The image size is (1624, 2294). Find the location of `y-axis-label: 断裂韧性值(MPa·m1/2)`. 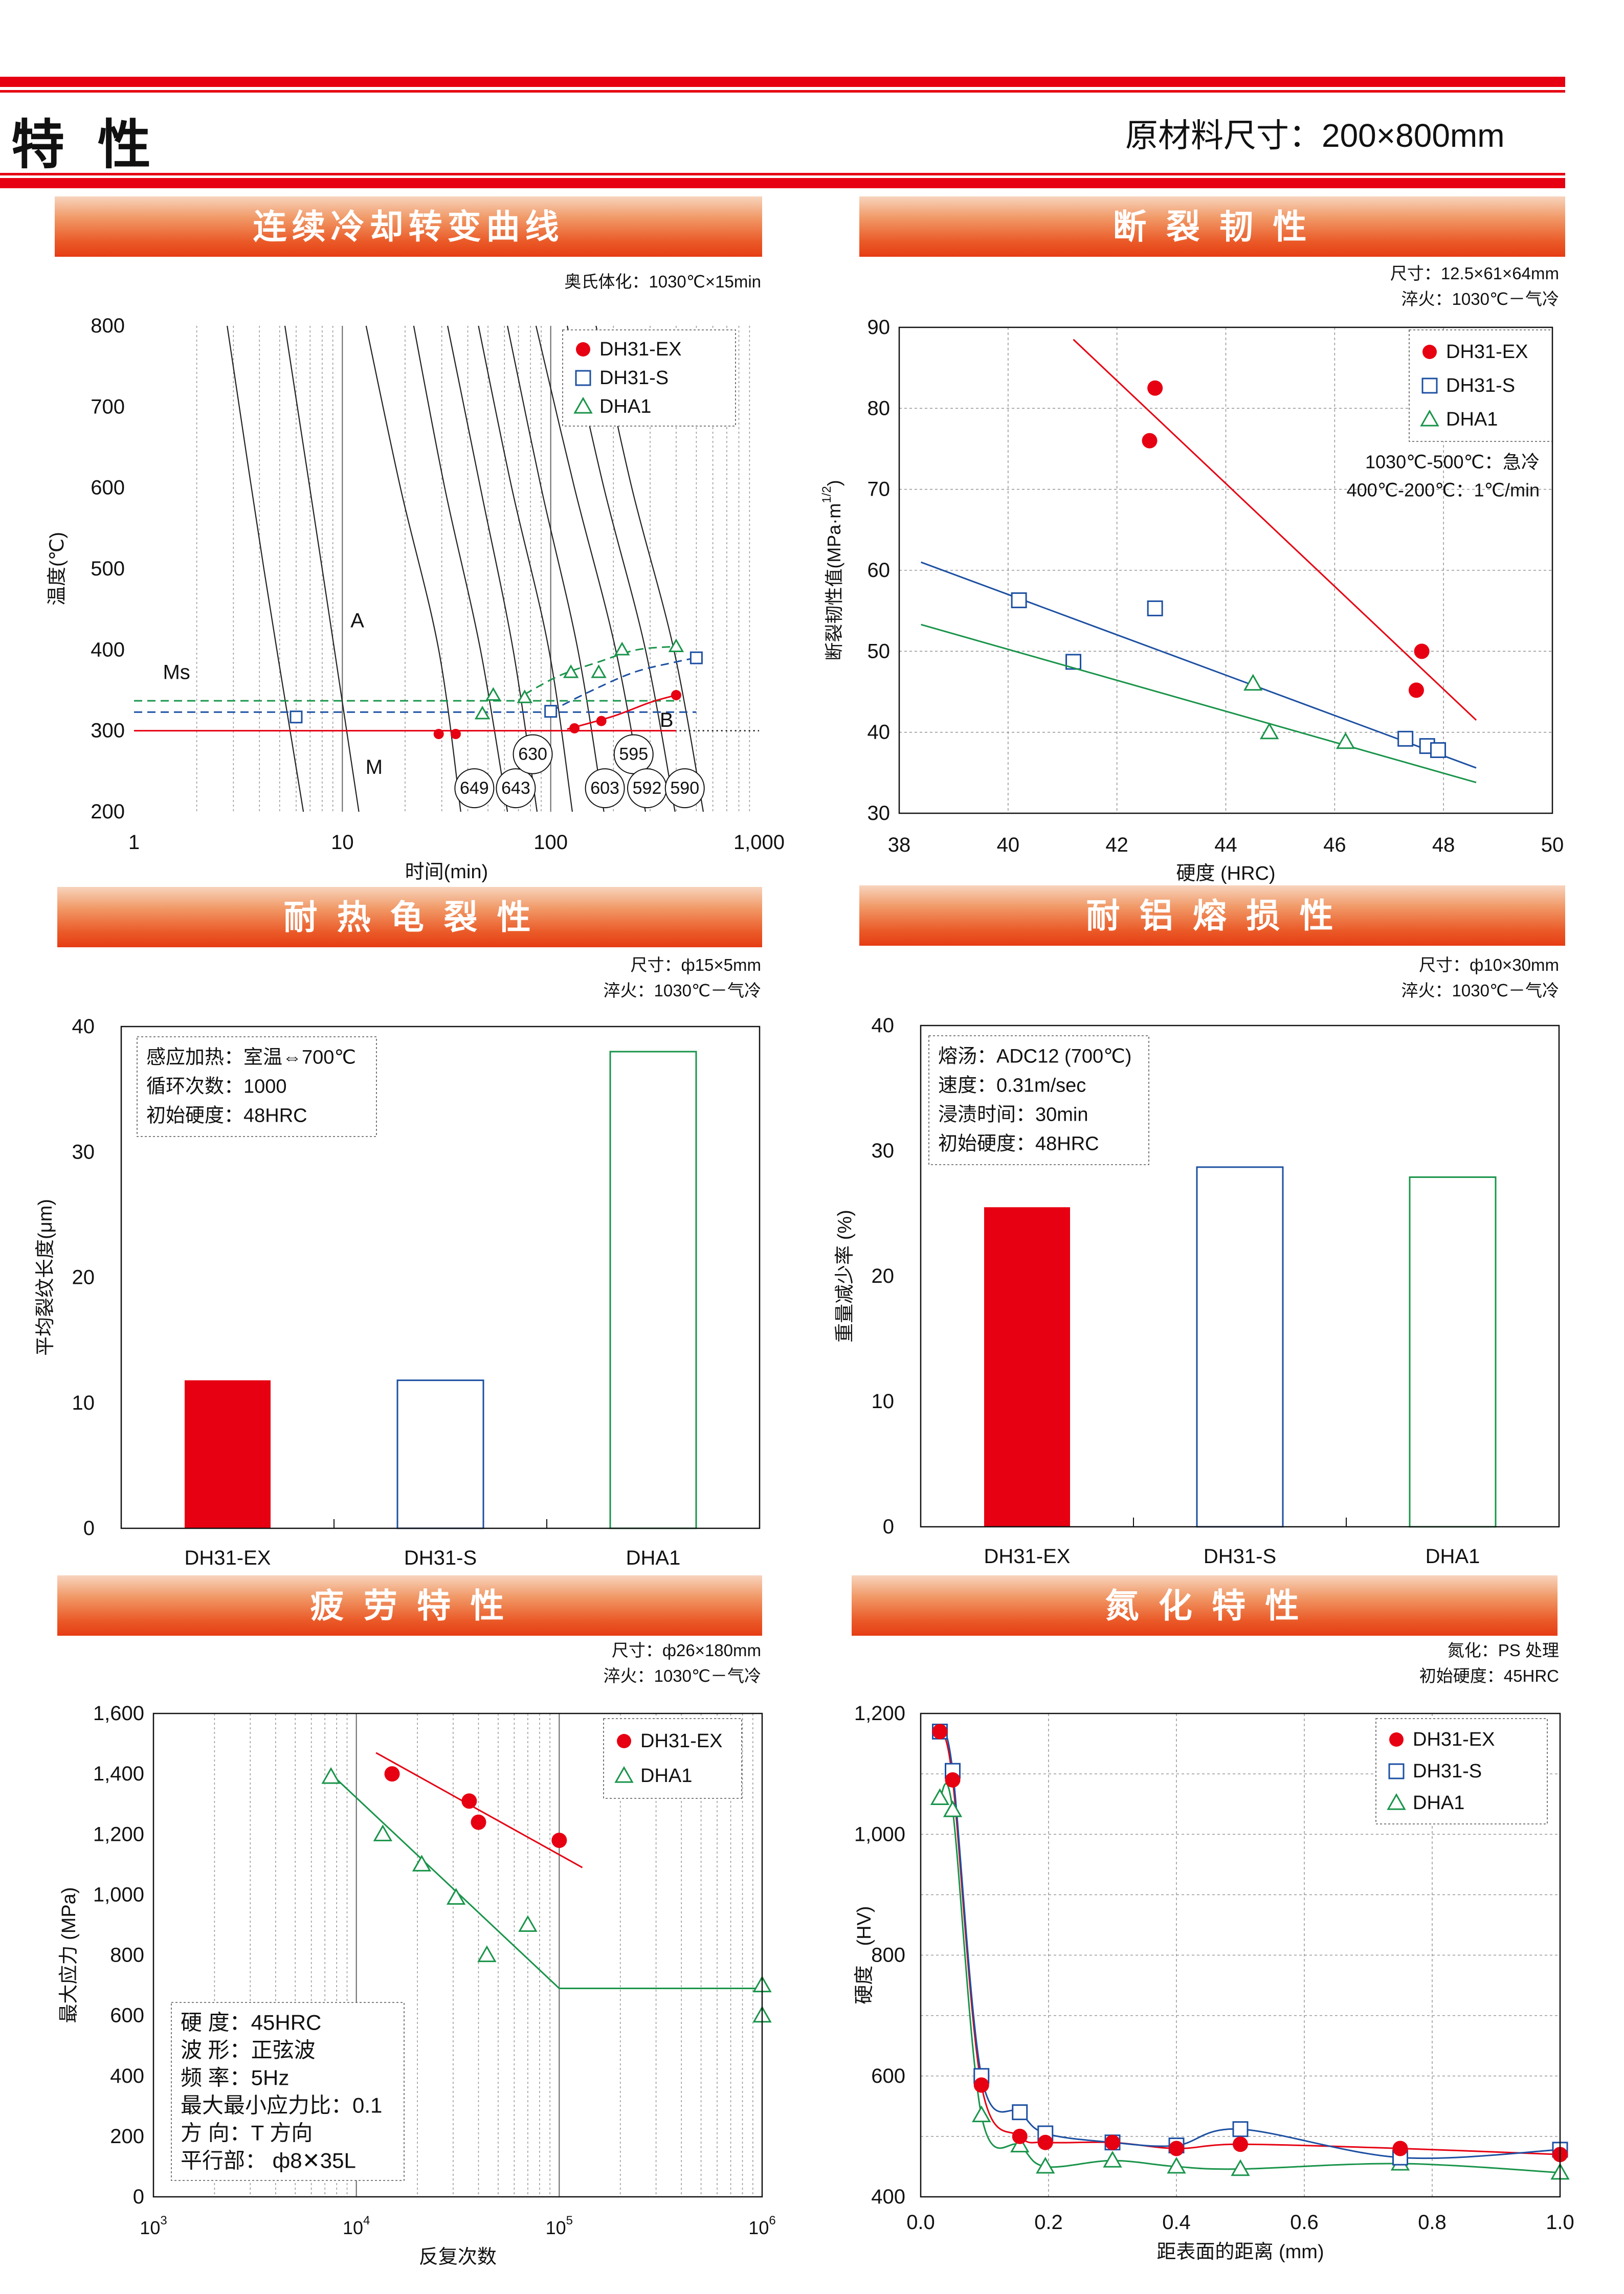

y-axis-label: 断裂韧性值(MPa·m1/2) is located at coordinates (832, 570).